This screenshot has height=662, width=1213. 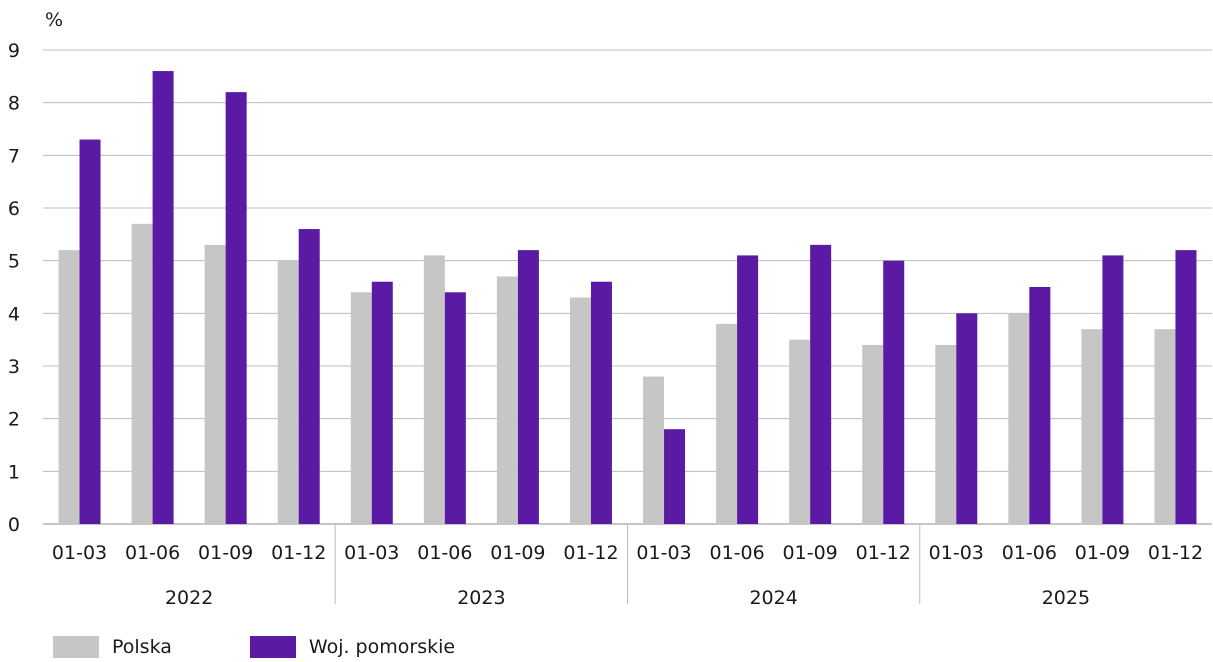 I want to click on legend-swatch-polska, so click(x=76, y=647).